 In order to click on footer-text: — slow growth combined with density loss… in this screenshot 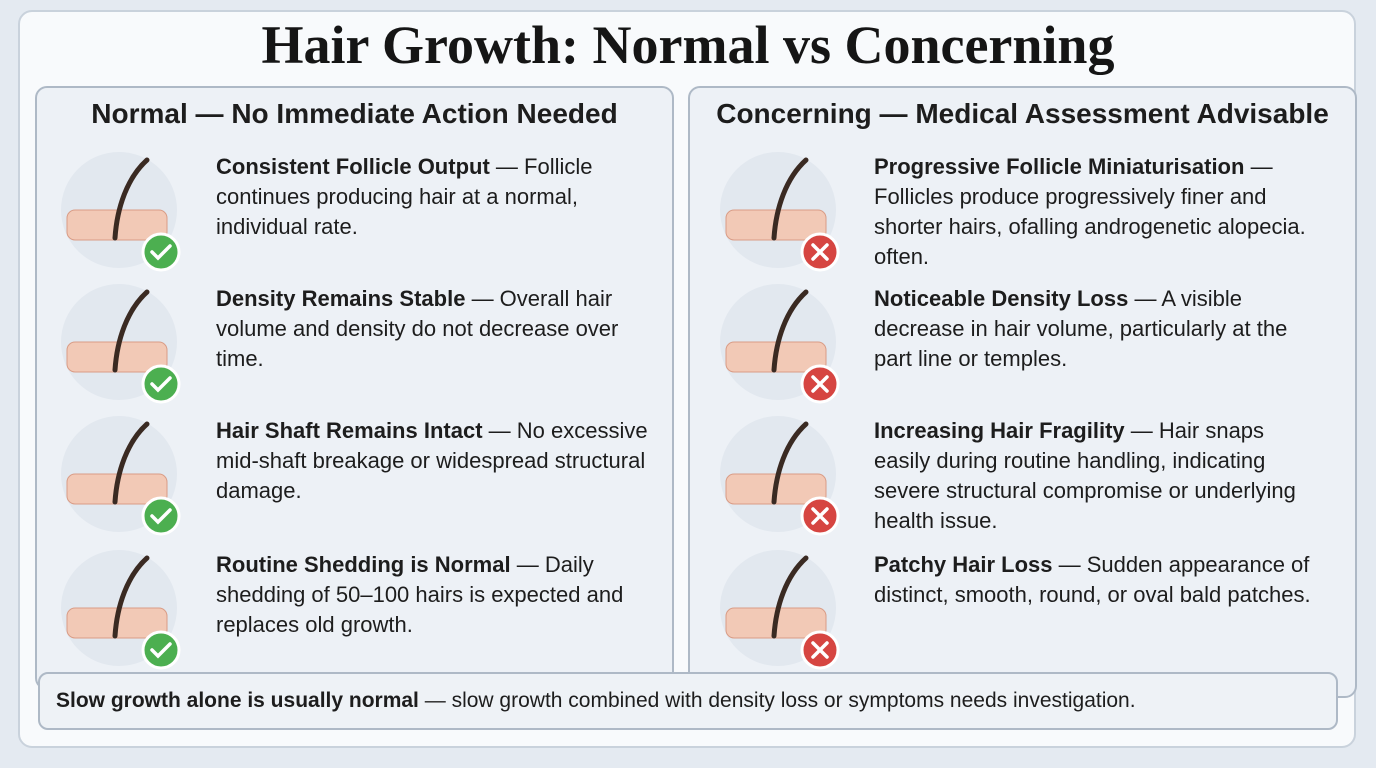, I will do `click(780, 700)`.